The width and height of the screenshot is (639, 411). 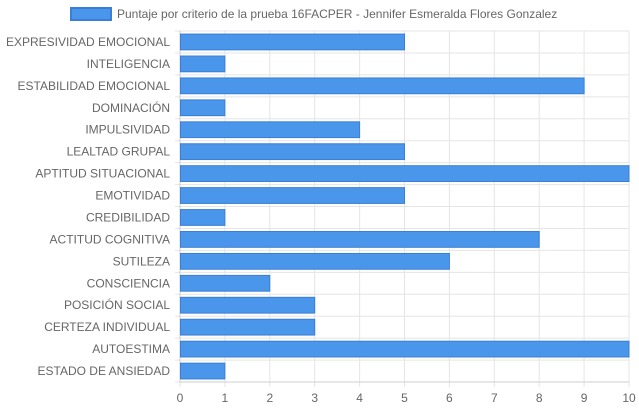 I want to click on category-label: ACTITUD COGNITIVA, so click(x=110, y=239).